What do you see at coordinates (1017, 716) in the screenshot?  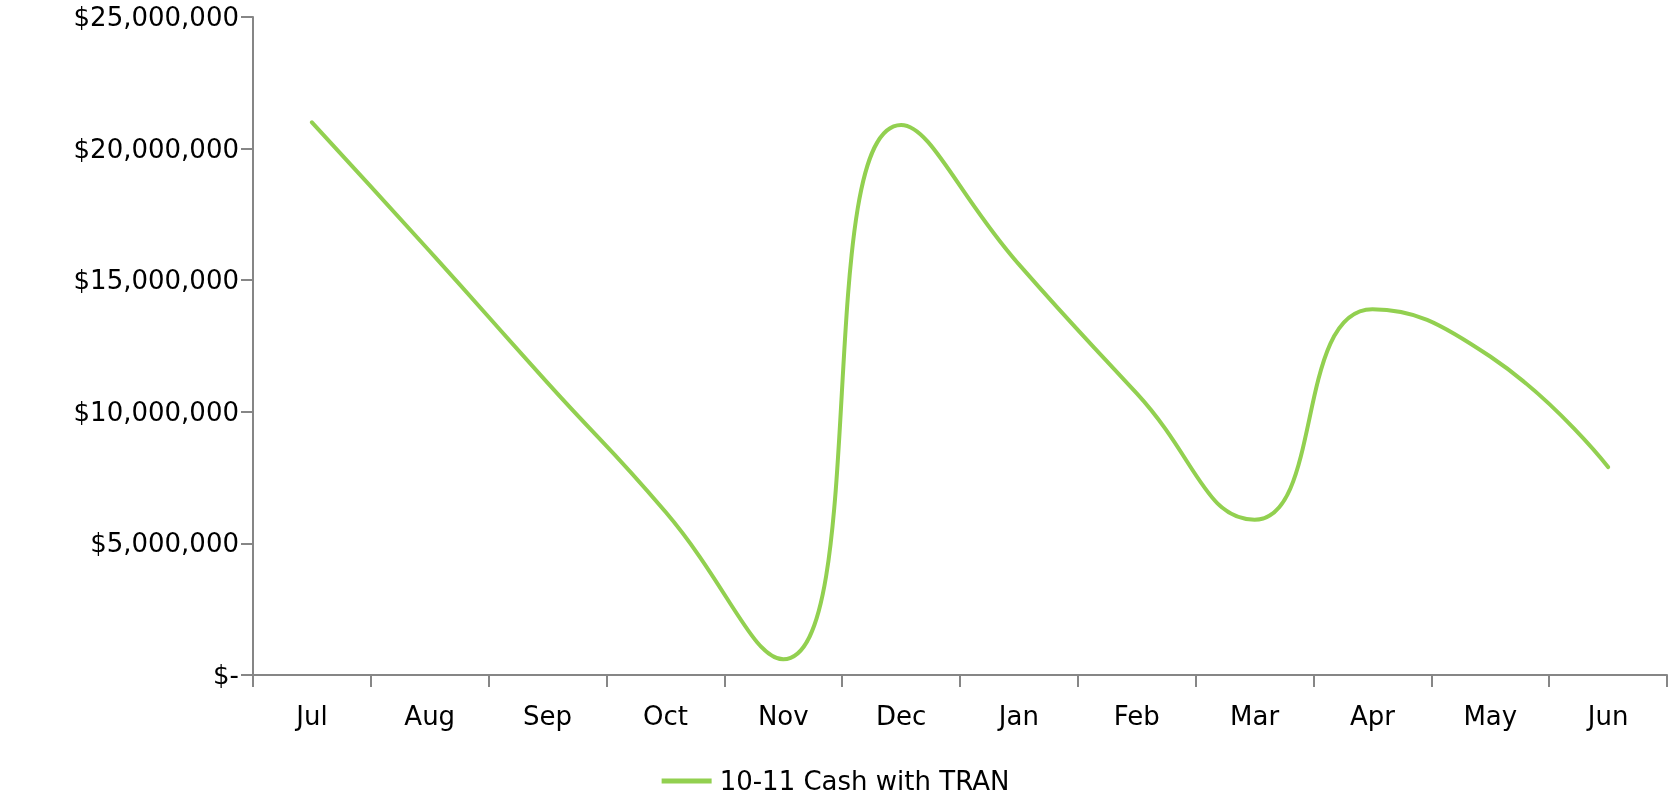 I see `x-tick-label: Jan` at bounding box center [1017, 716].